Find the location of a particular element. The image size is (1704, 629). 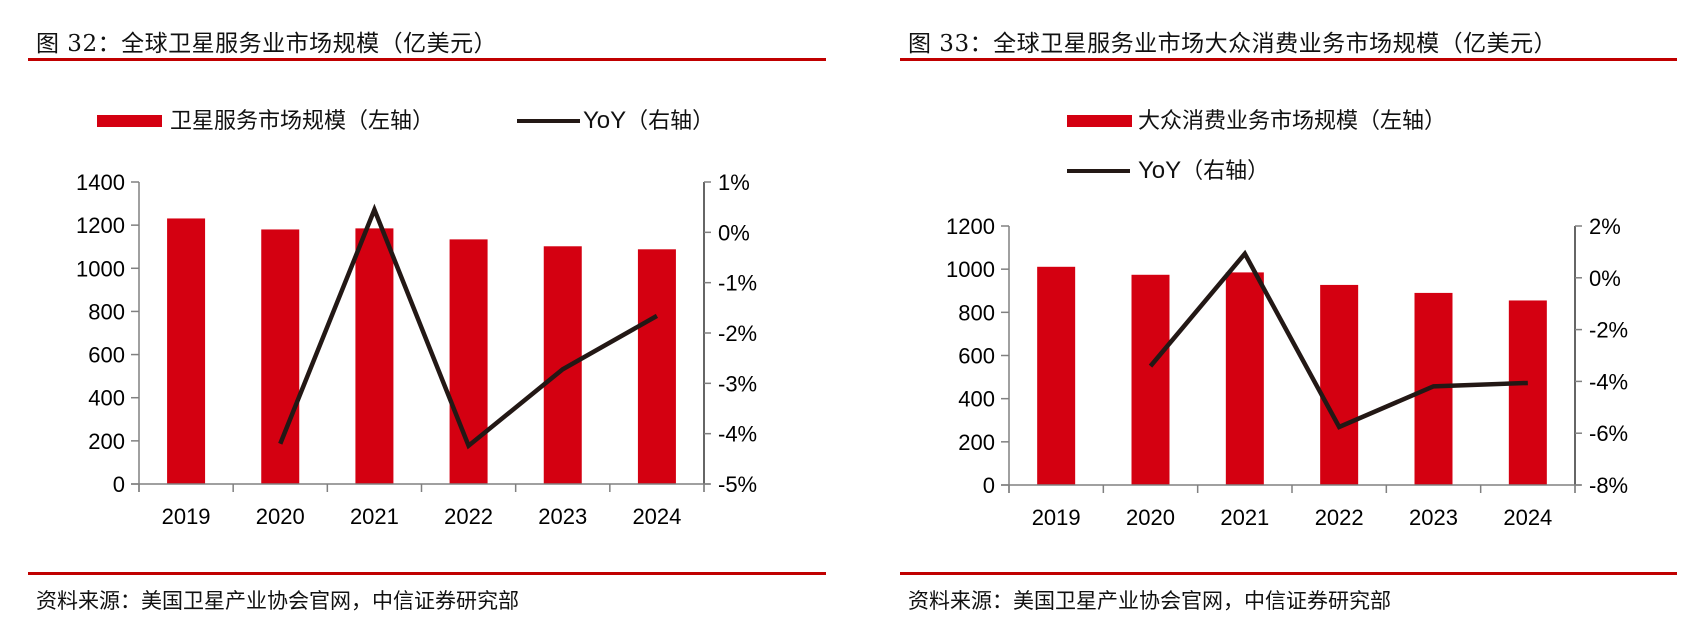

legend-bar-label: 大众消费业务市场规模（左轴） is located at coordinates (1292, 121).